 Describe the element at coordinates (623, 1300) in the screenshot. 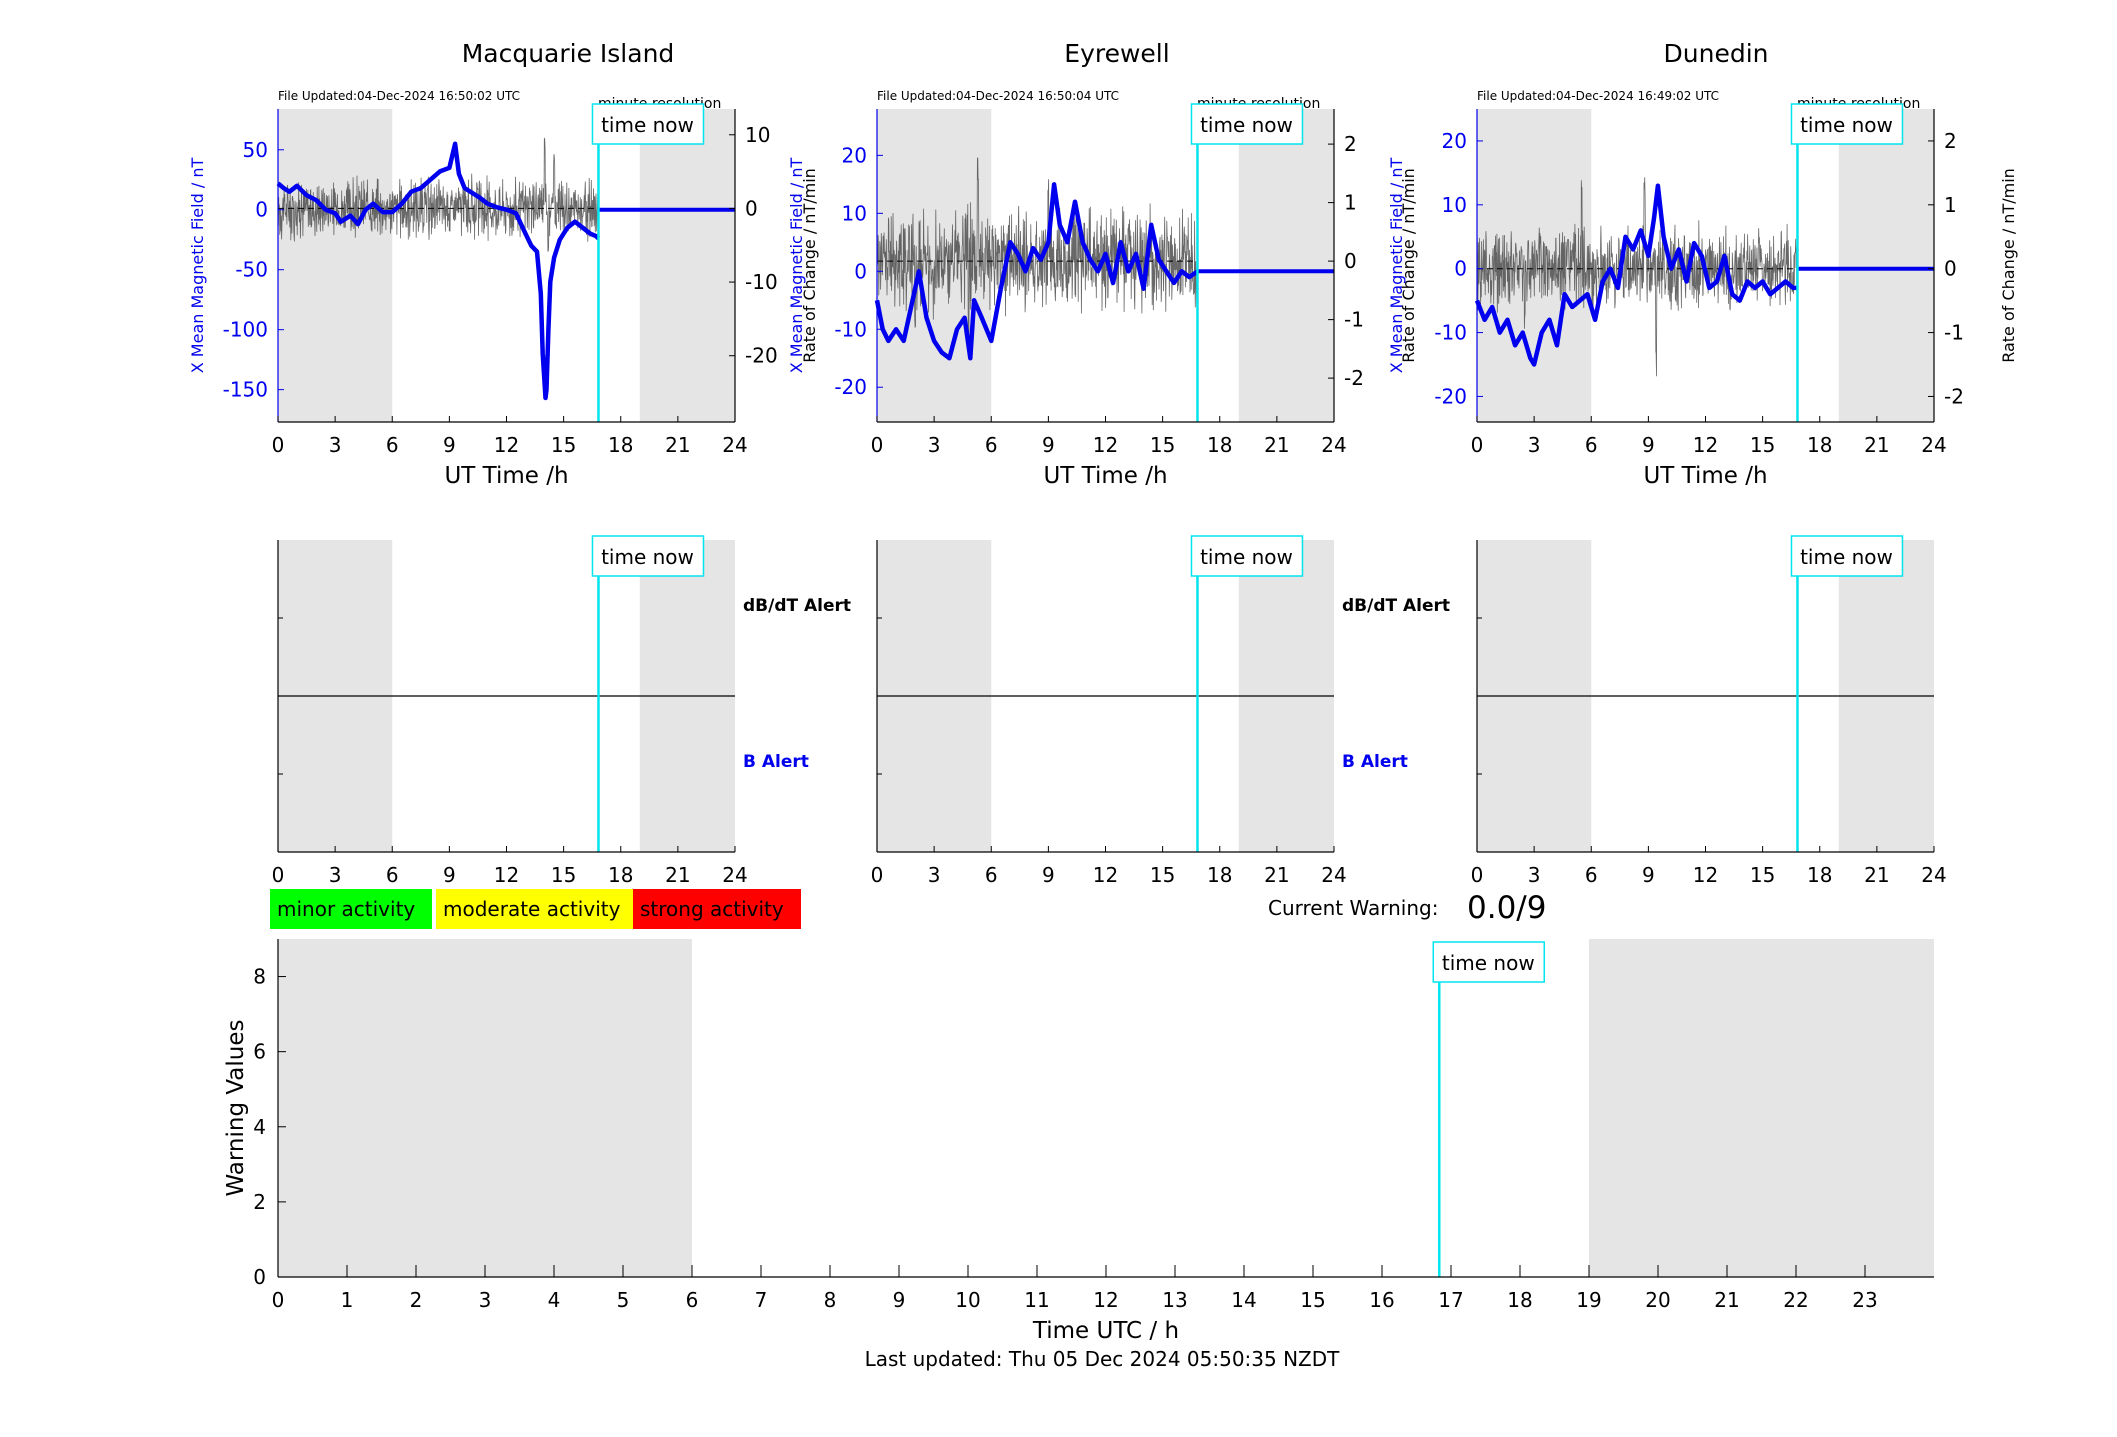

I see `x-tick-label: 5` at that location.